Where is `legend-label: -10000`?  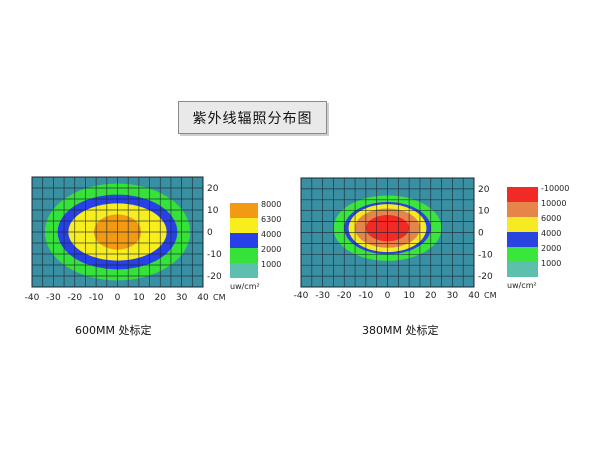 legend-label: -10000 is located at coordinates (555, 188).